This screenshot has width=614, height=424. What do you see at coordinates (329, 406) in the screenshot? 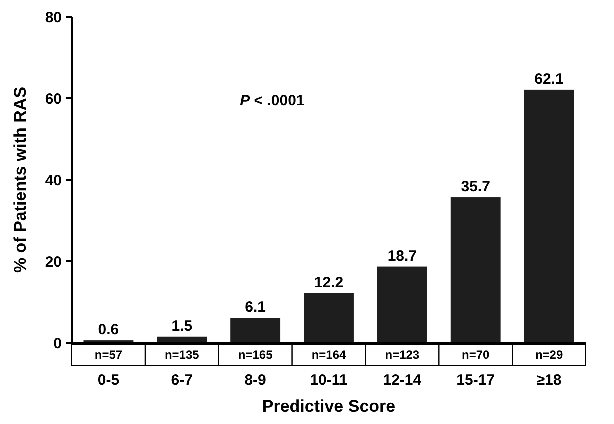
I see `x-axis-title: Predictive Score` at bounding box center [329, 406].